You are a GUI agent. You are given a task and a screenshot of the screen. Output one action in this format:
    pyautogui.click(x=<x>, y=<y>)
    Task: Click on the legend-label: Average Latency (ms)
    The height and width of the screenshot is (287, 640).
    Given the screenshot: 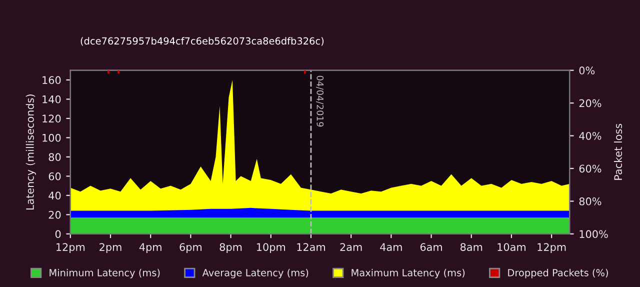 What is the action you would take?
    pyautogui.click(x=255, y=273)
    